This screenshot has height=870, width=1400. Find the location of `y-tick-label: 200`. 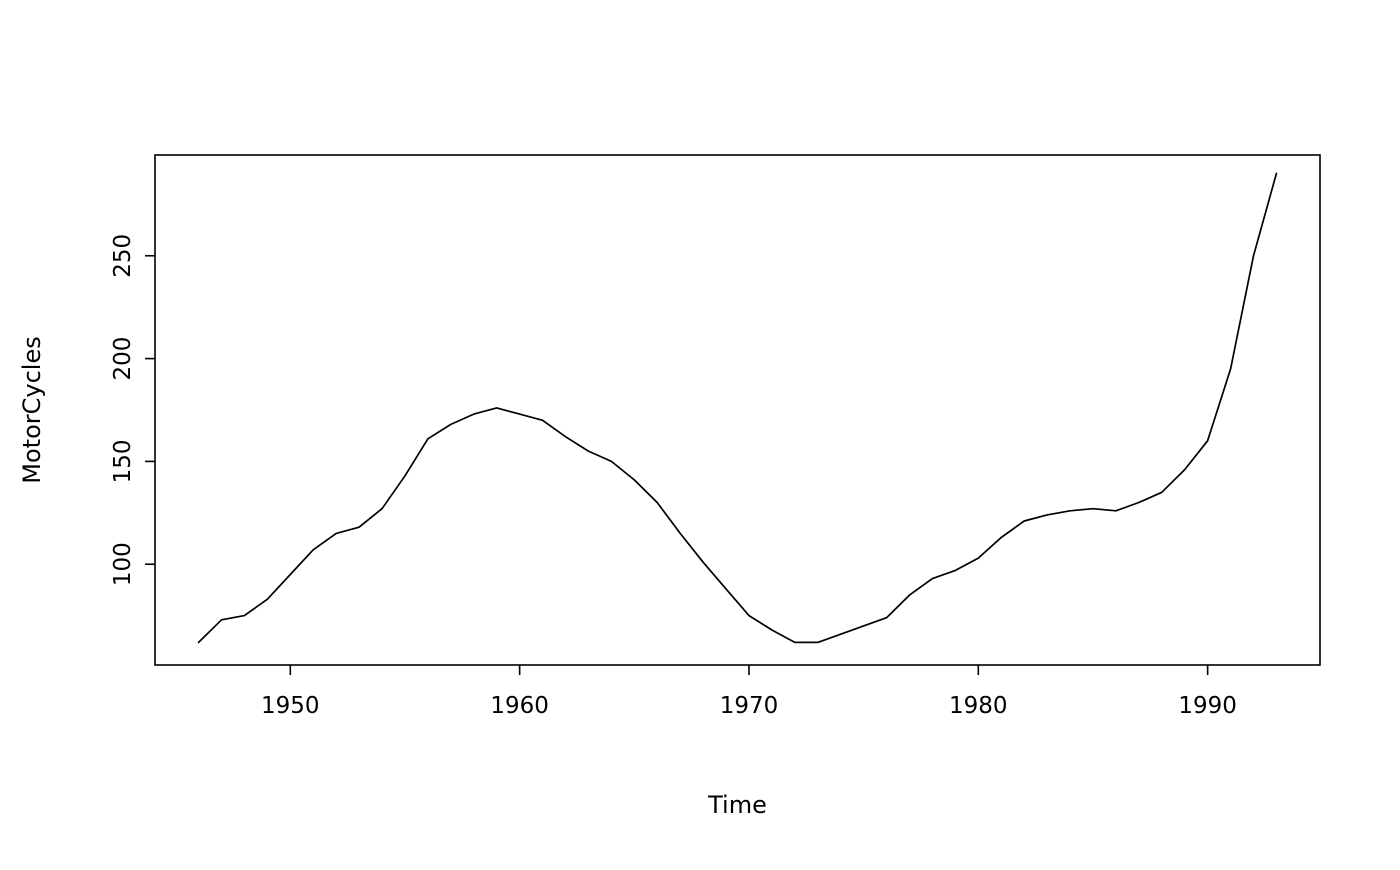

y-tick-label: 200 is located at coordinates (123, 359).